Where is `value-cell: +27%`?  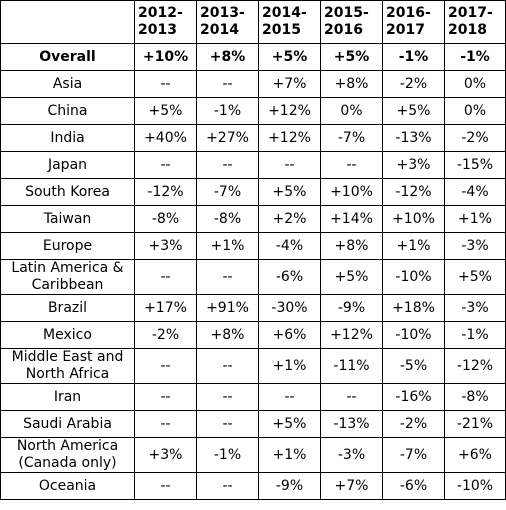
value-cell: +27% is located at coordinates (227, 138).